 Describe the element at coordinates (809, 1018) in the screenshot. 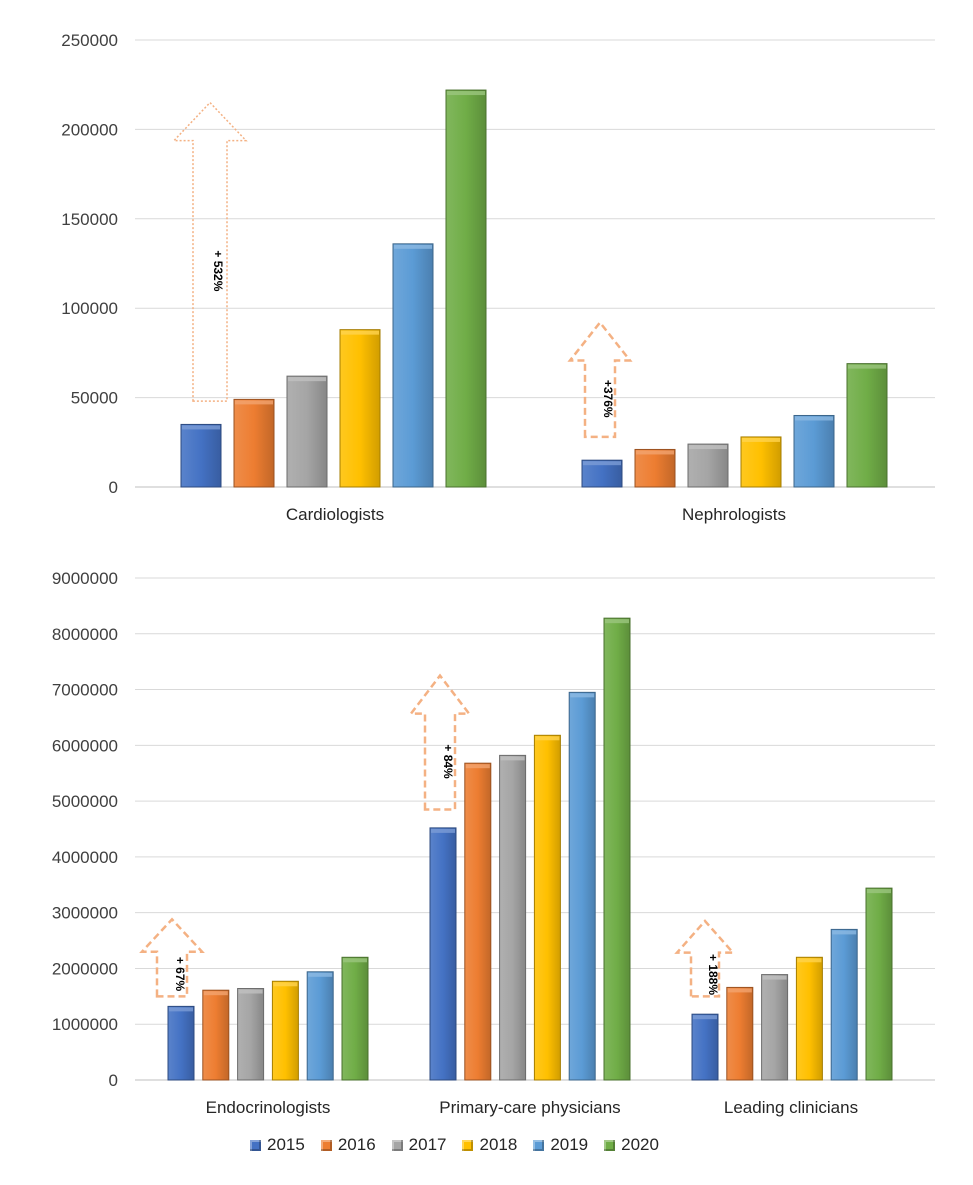

I see `bar-leading-clinicians-2018` at that location.